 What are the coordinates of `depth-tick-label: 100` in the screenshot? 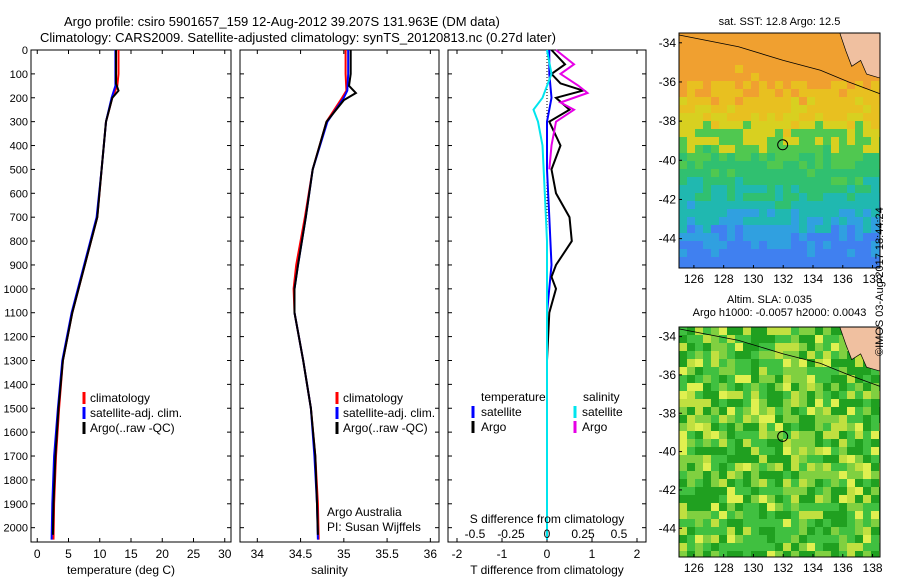 It's located at (19, 75).